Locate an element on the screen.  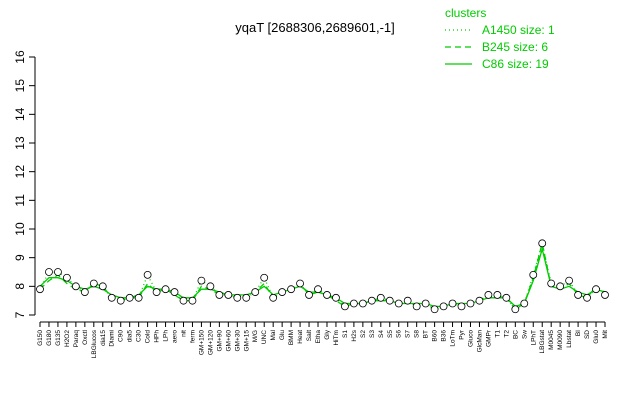
x-tick-label: Pyr is located at coordinates (462, 334).